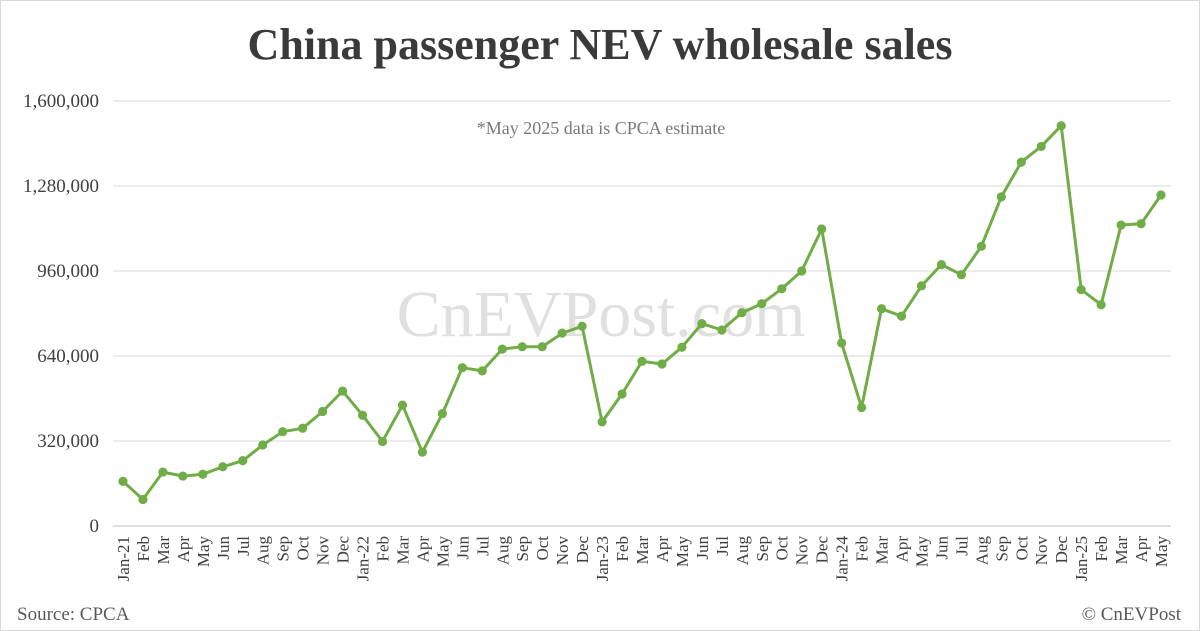  Describe the element at coordinates (73, 614) in the screenshot. I see `source-label: Source: CPCA` at that location.